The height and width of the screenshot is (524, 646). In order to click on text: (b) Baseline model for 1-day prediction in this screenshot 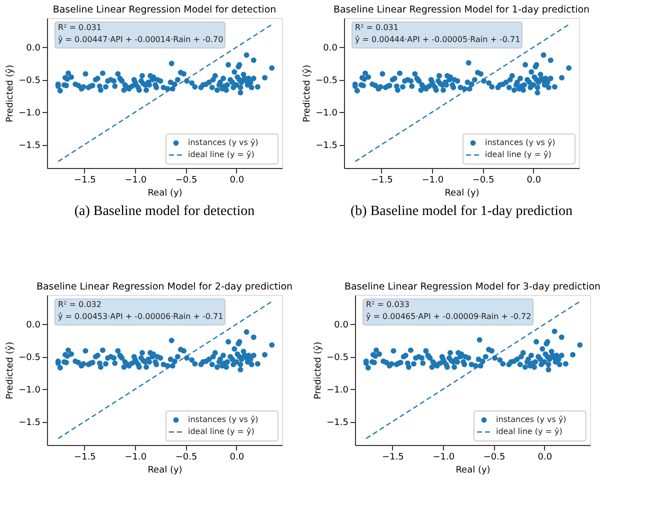, I will do `click(461, 211)`.